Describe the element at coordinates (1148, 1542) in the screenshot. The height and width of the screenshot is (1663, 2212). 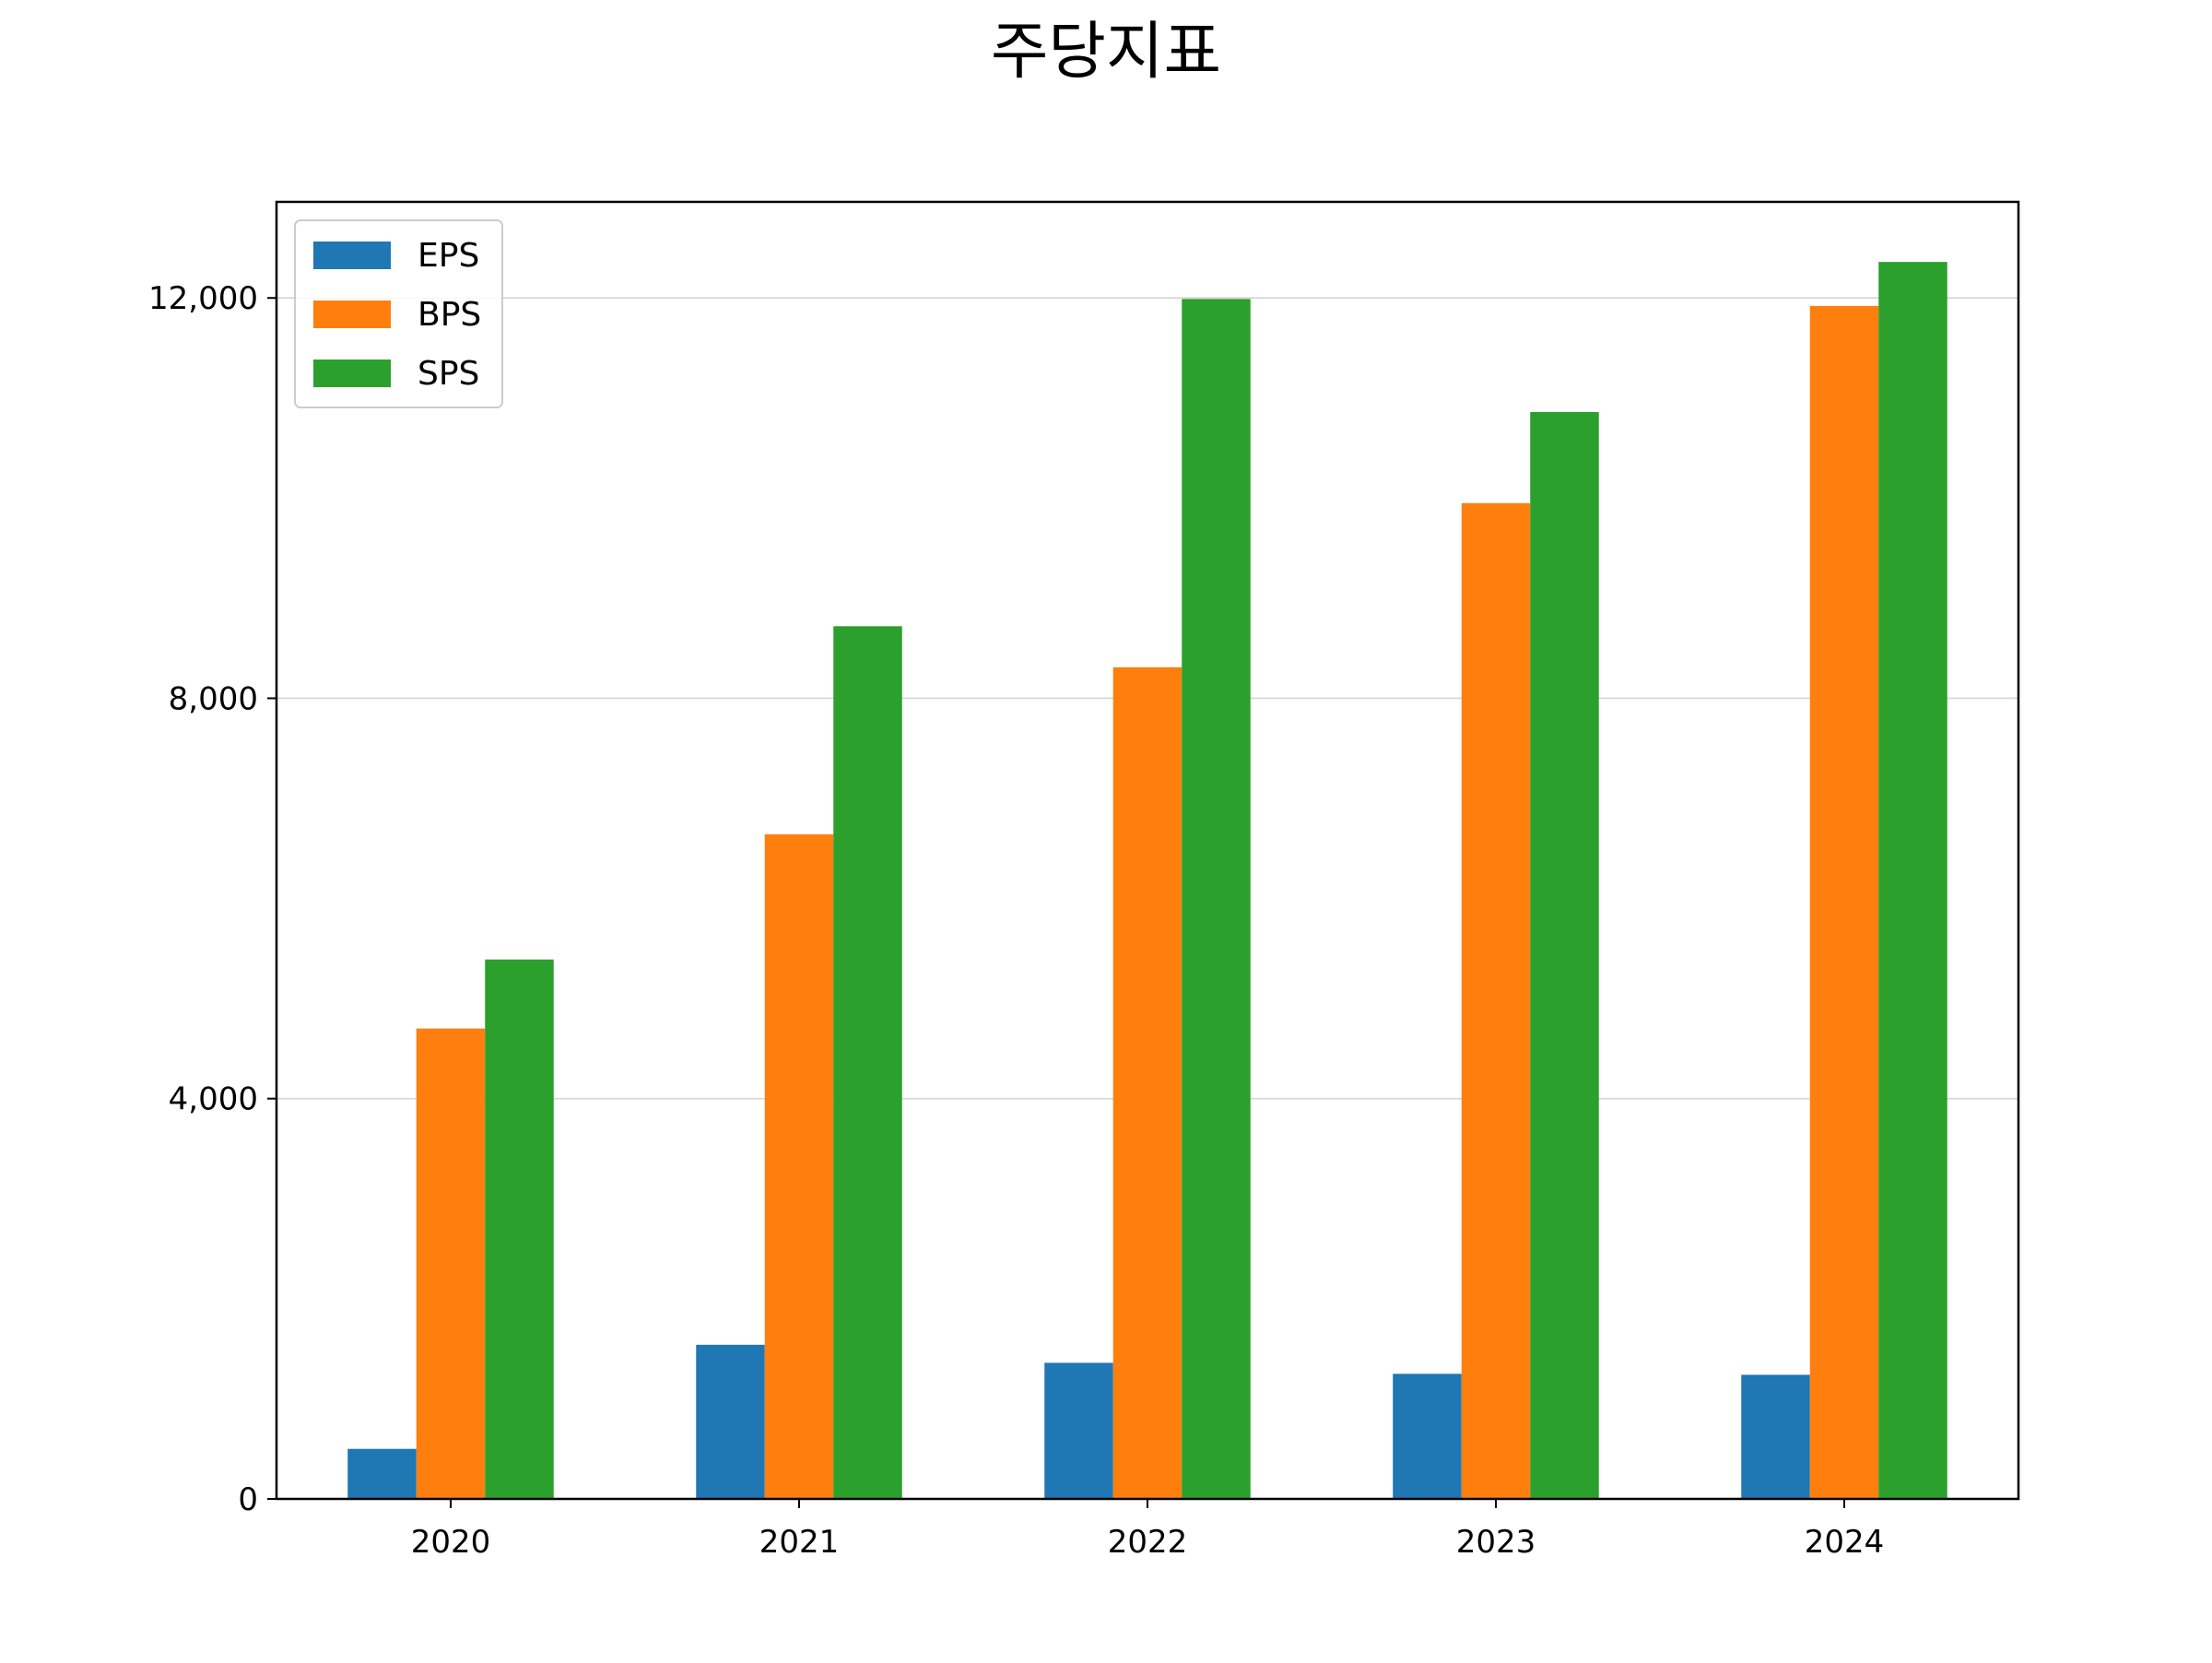
I see `x-tick-label-2022: 2022` at that location.